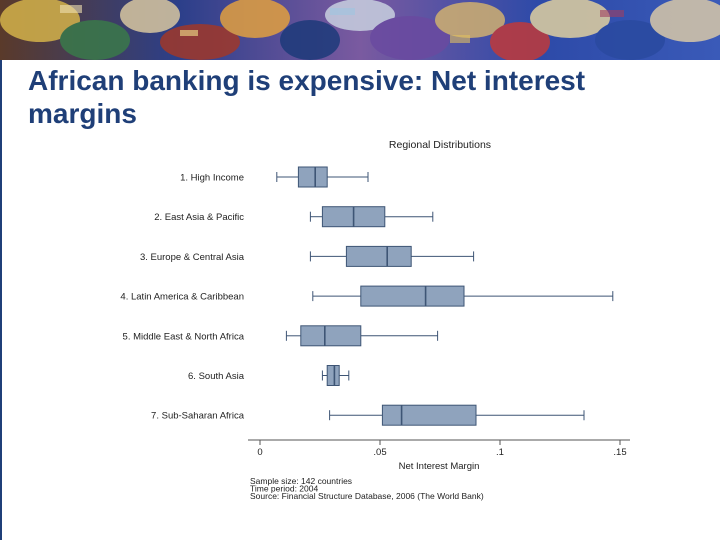  Describe the element at coordinates (212, 178) in the screenshot. I see `category-label: 1. High Income` at that location.